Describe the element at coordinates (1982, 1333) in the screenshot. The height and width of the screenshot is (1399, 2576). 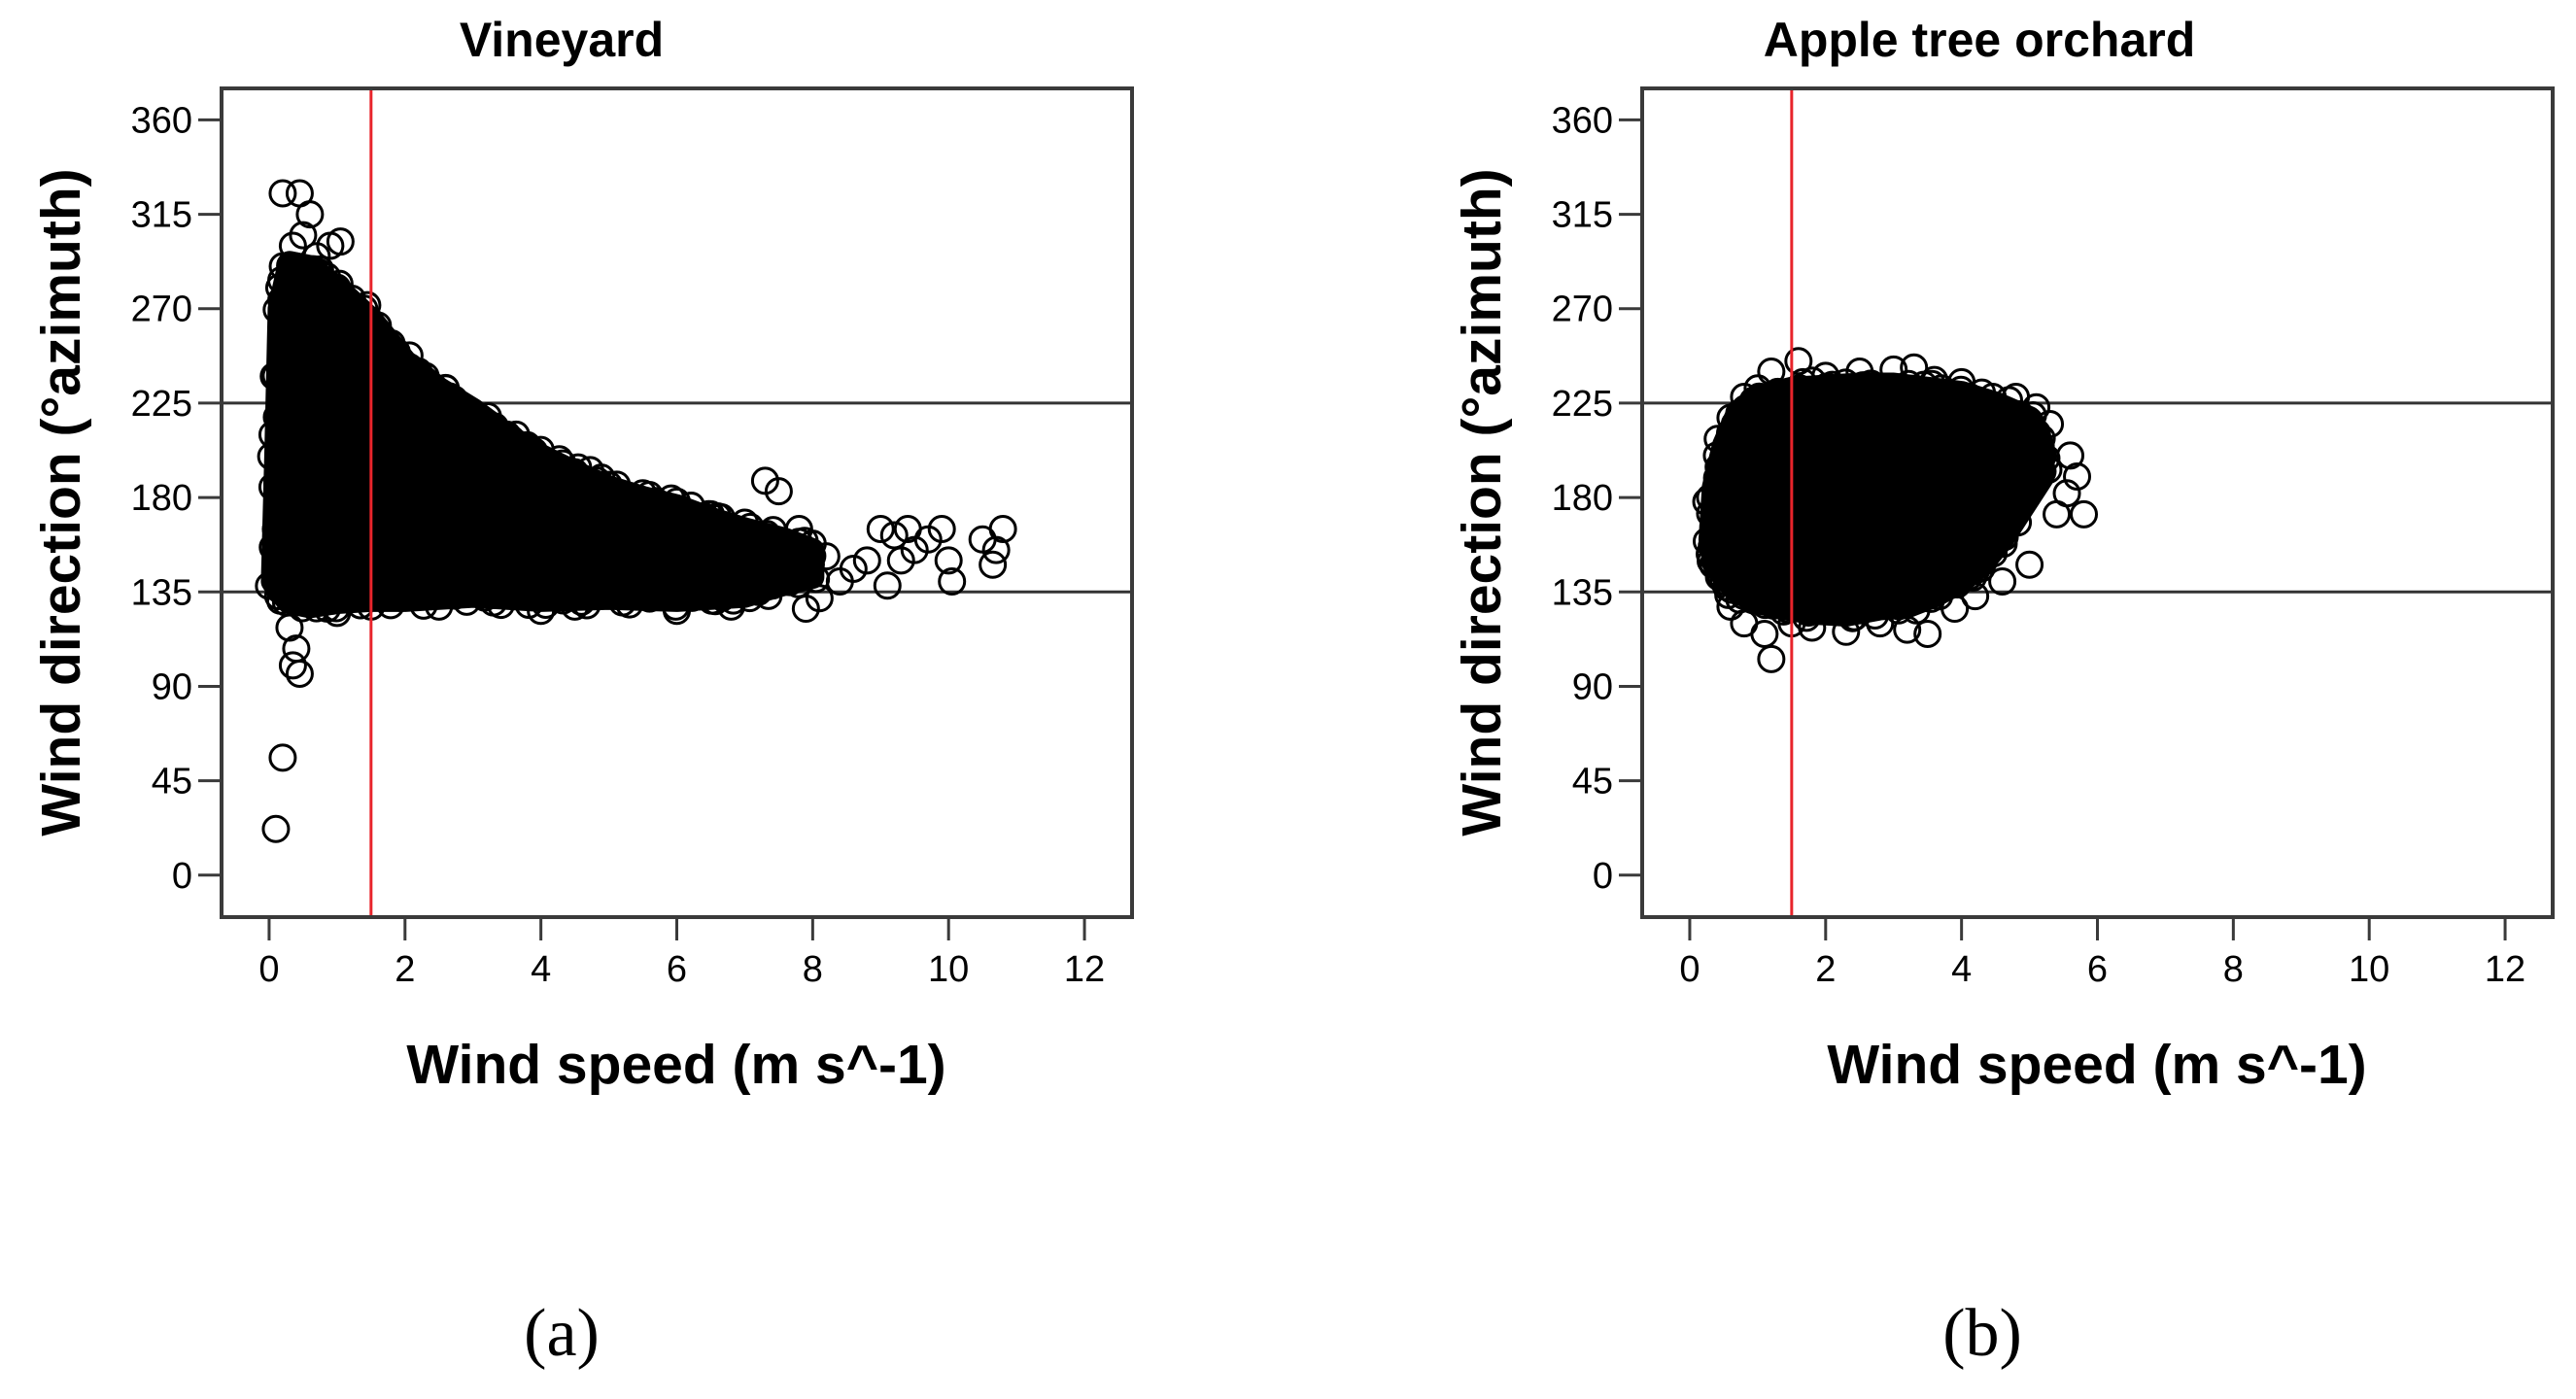
I see `panel-label-b: (b)` at that location.